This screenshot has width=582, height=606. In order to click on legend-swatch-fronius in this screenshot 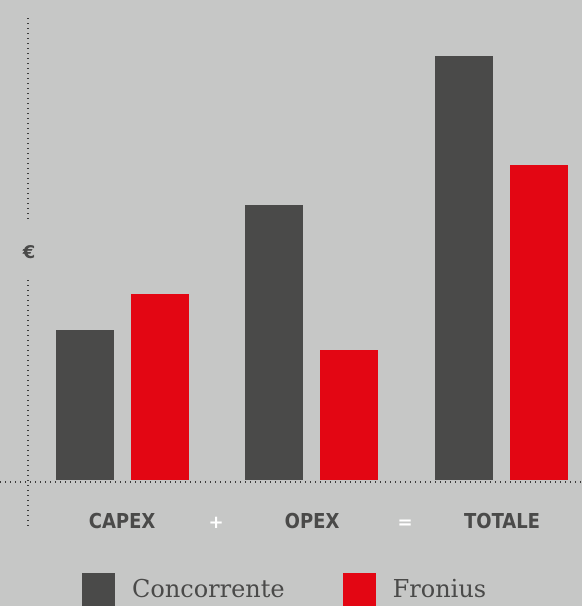, I will do `click(359, 589)`.